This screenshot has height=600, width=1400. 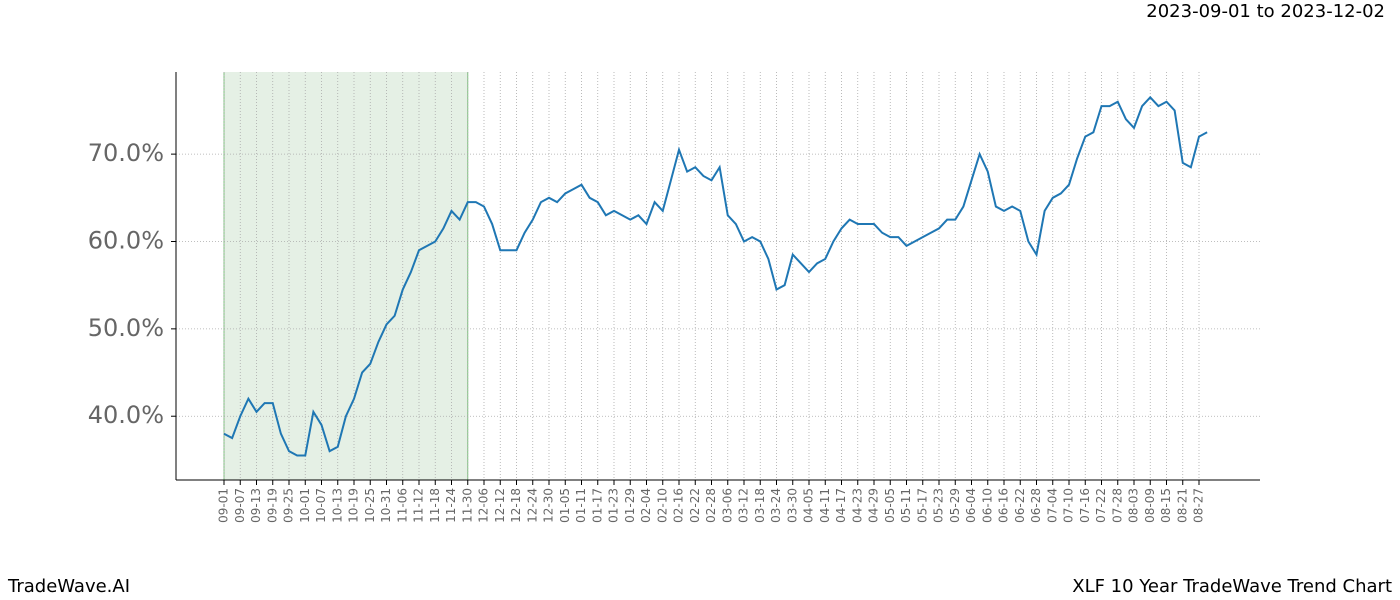 I want to click on x-tick-label: 04-05, so click(x=809, y=505).